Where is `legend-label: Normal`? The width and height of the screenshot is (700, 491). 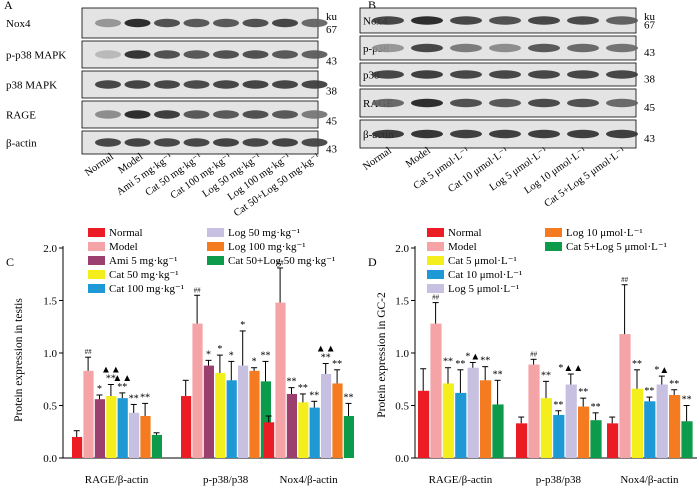
legend-label: Normal is located at coordinates (126, 233).